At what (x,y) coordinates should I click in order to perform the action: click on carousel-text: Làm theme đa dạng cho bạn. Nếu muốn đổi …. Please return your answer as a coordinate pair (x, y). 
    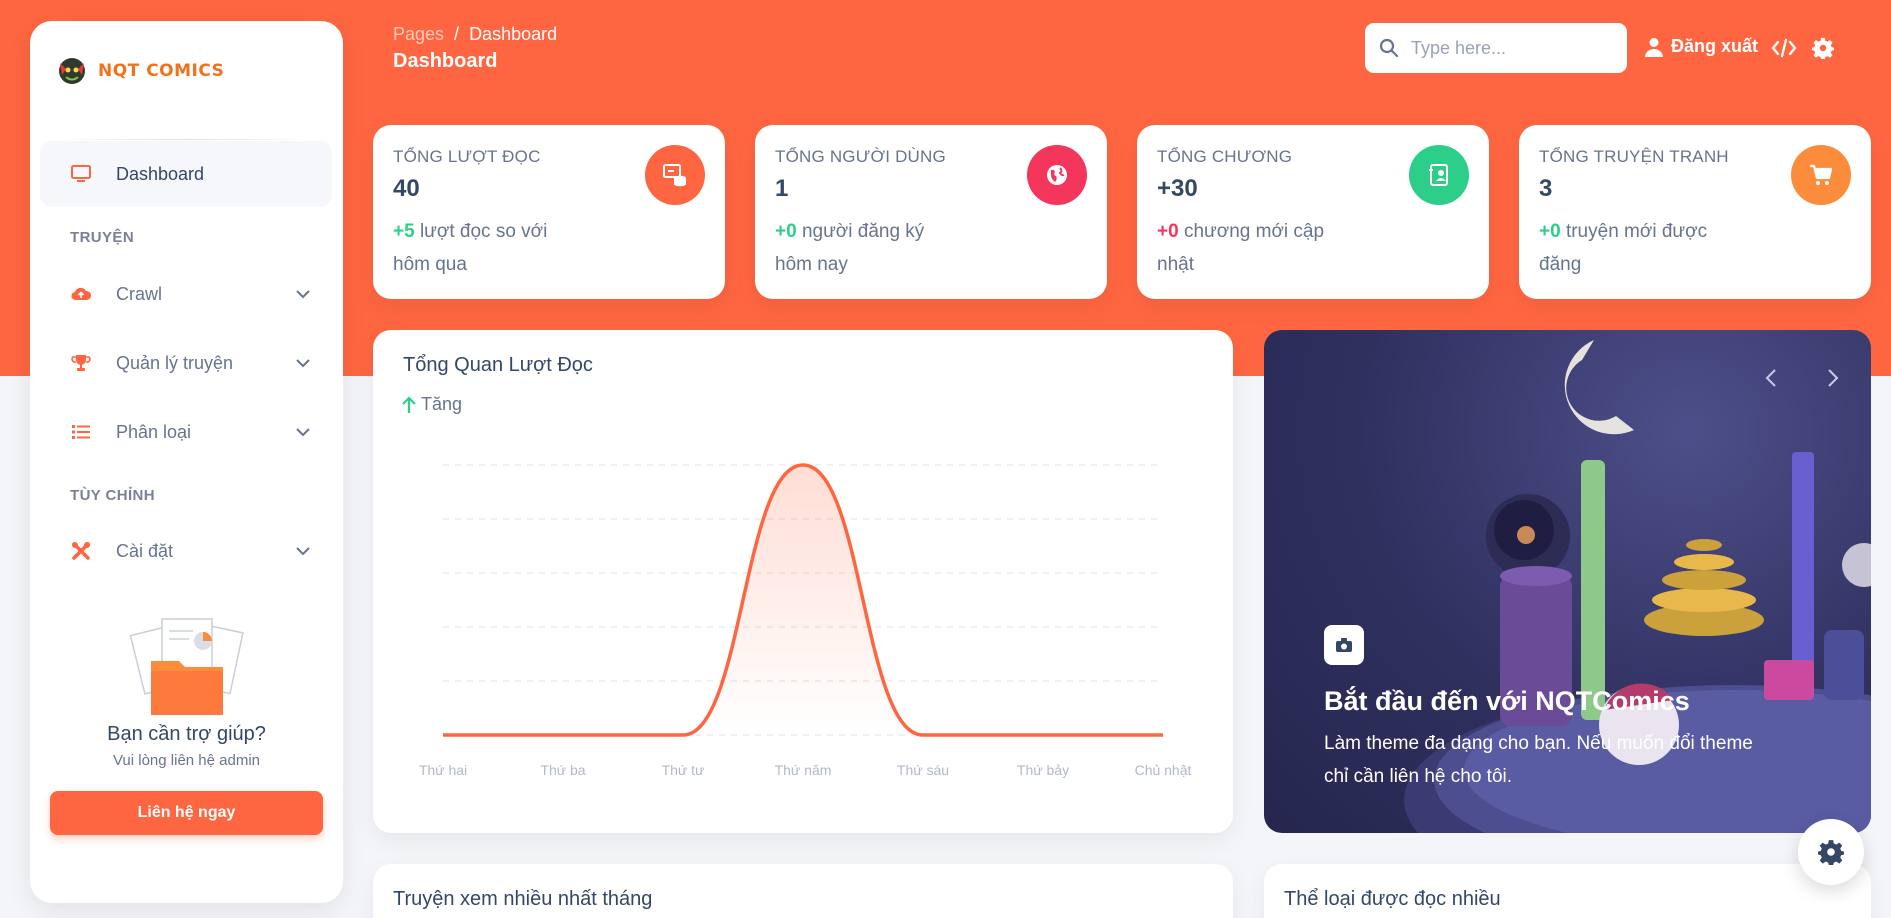
    Looking at the image, I should click on (1538, 760).